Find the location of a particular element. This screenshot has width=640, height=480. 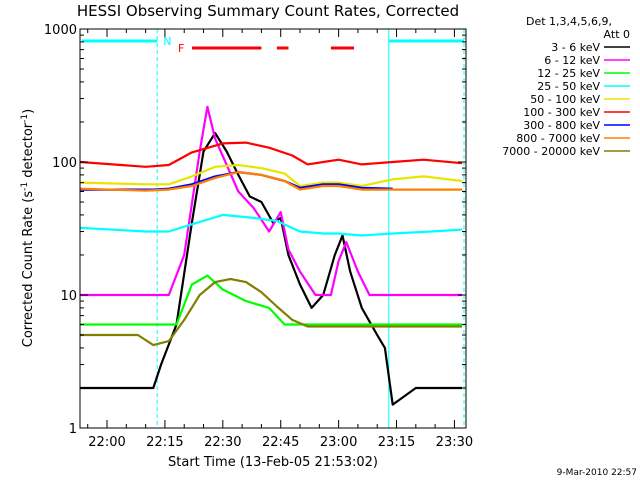

x-tick-label: 23:00 is located at coordinates (338, 442).